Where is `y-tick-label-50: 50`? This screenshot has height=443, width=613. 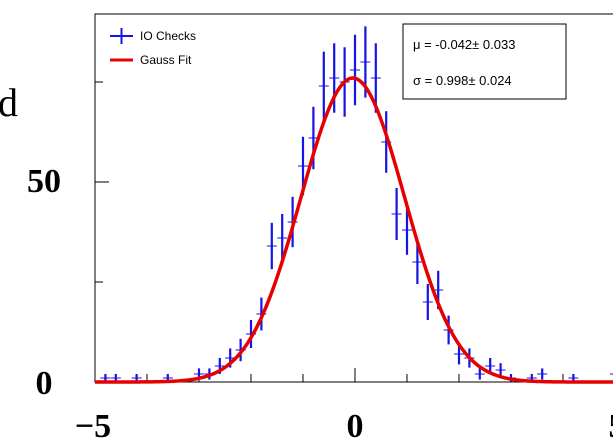
y-tick-label-50: 50 is located at coordinates (44, 181).